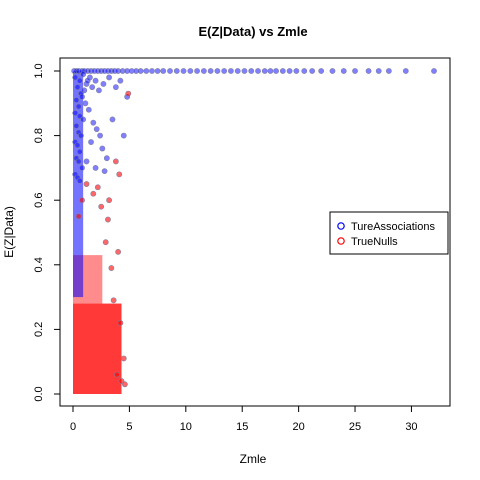 The height and width of the screenshot is (480, 480). I want to click on true-associations-dense-column, so click(78, 184).